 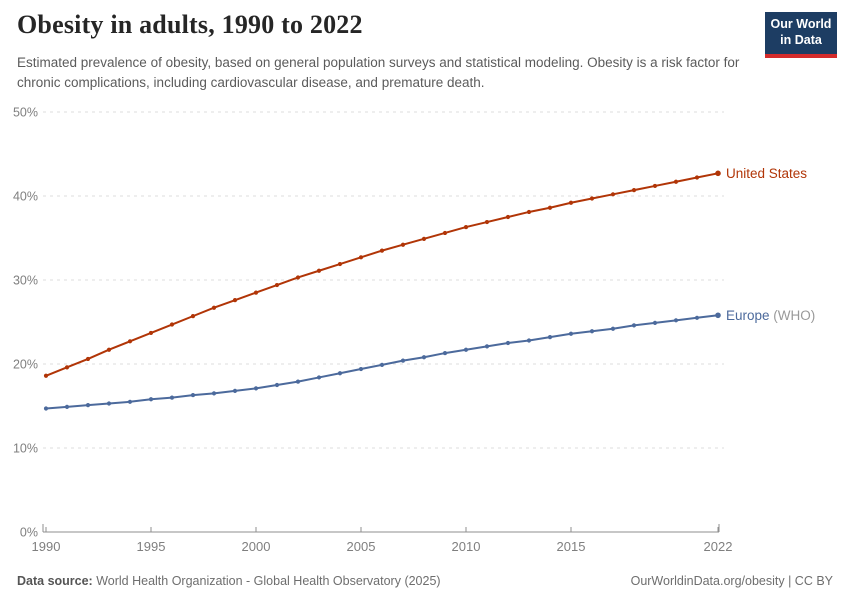 I want to click on x-axis-label: 2015, so click(x=571, y=546).